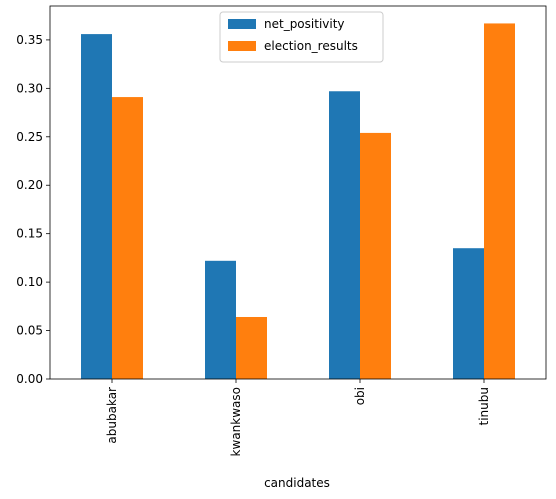  Describe the element at coordinates (344, 235) in the screenshot. I see `bar-net-positivity-obi` at that location.